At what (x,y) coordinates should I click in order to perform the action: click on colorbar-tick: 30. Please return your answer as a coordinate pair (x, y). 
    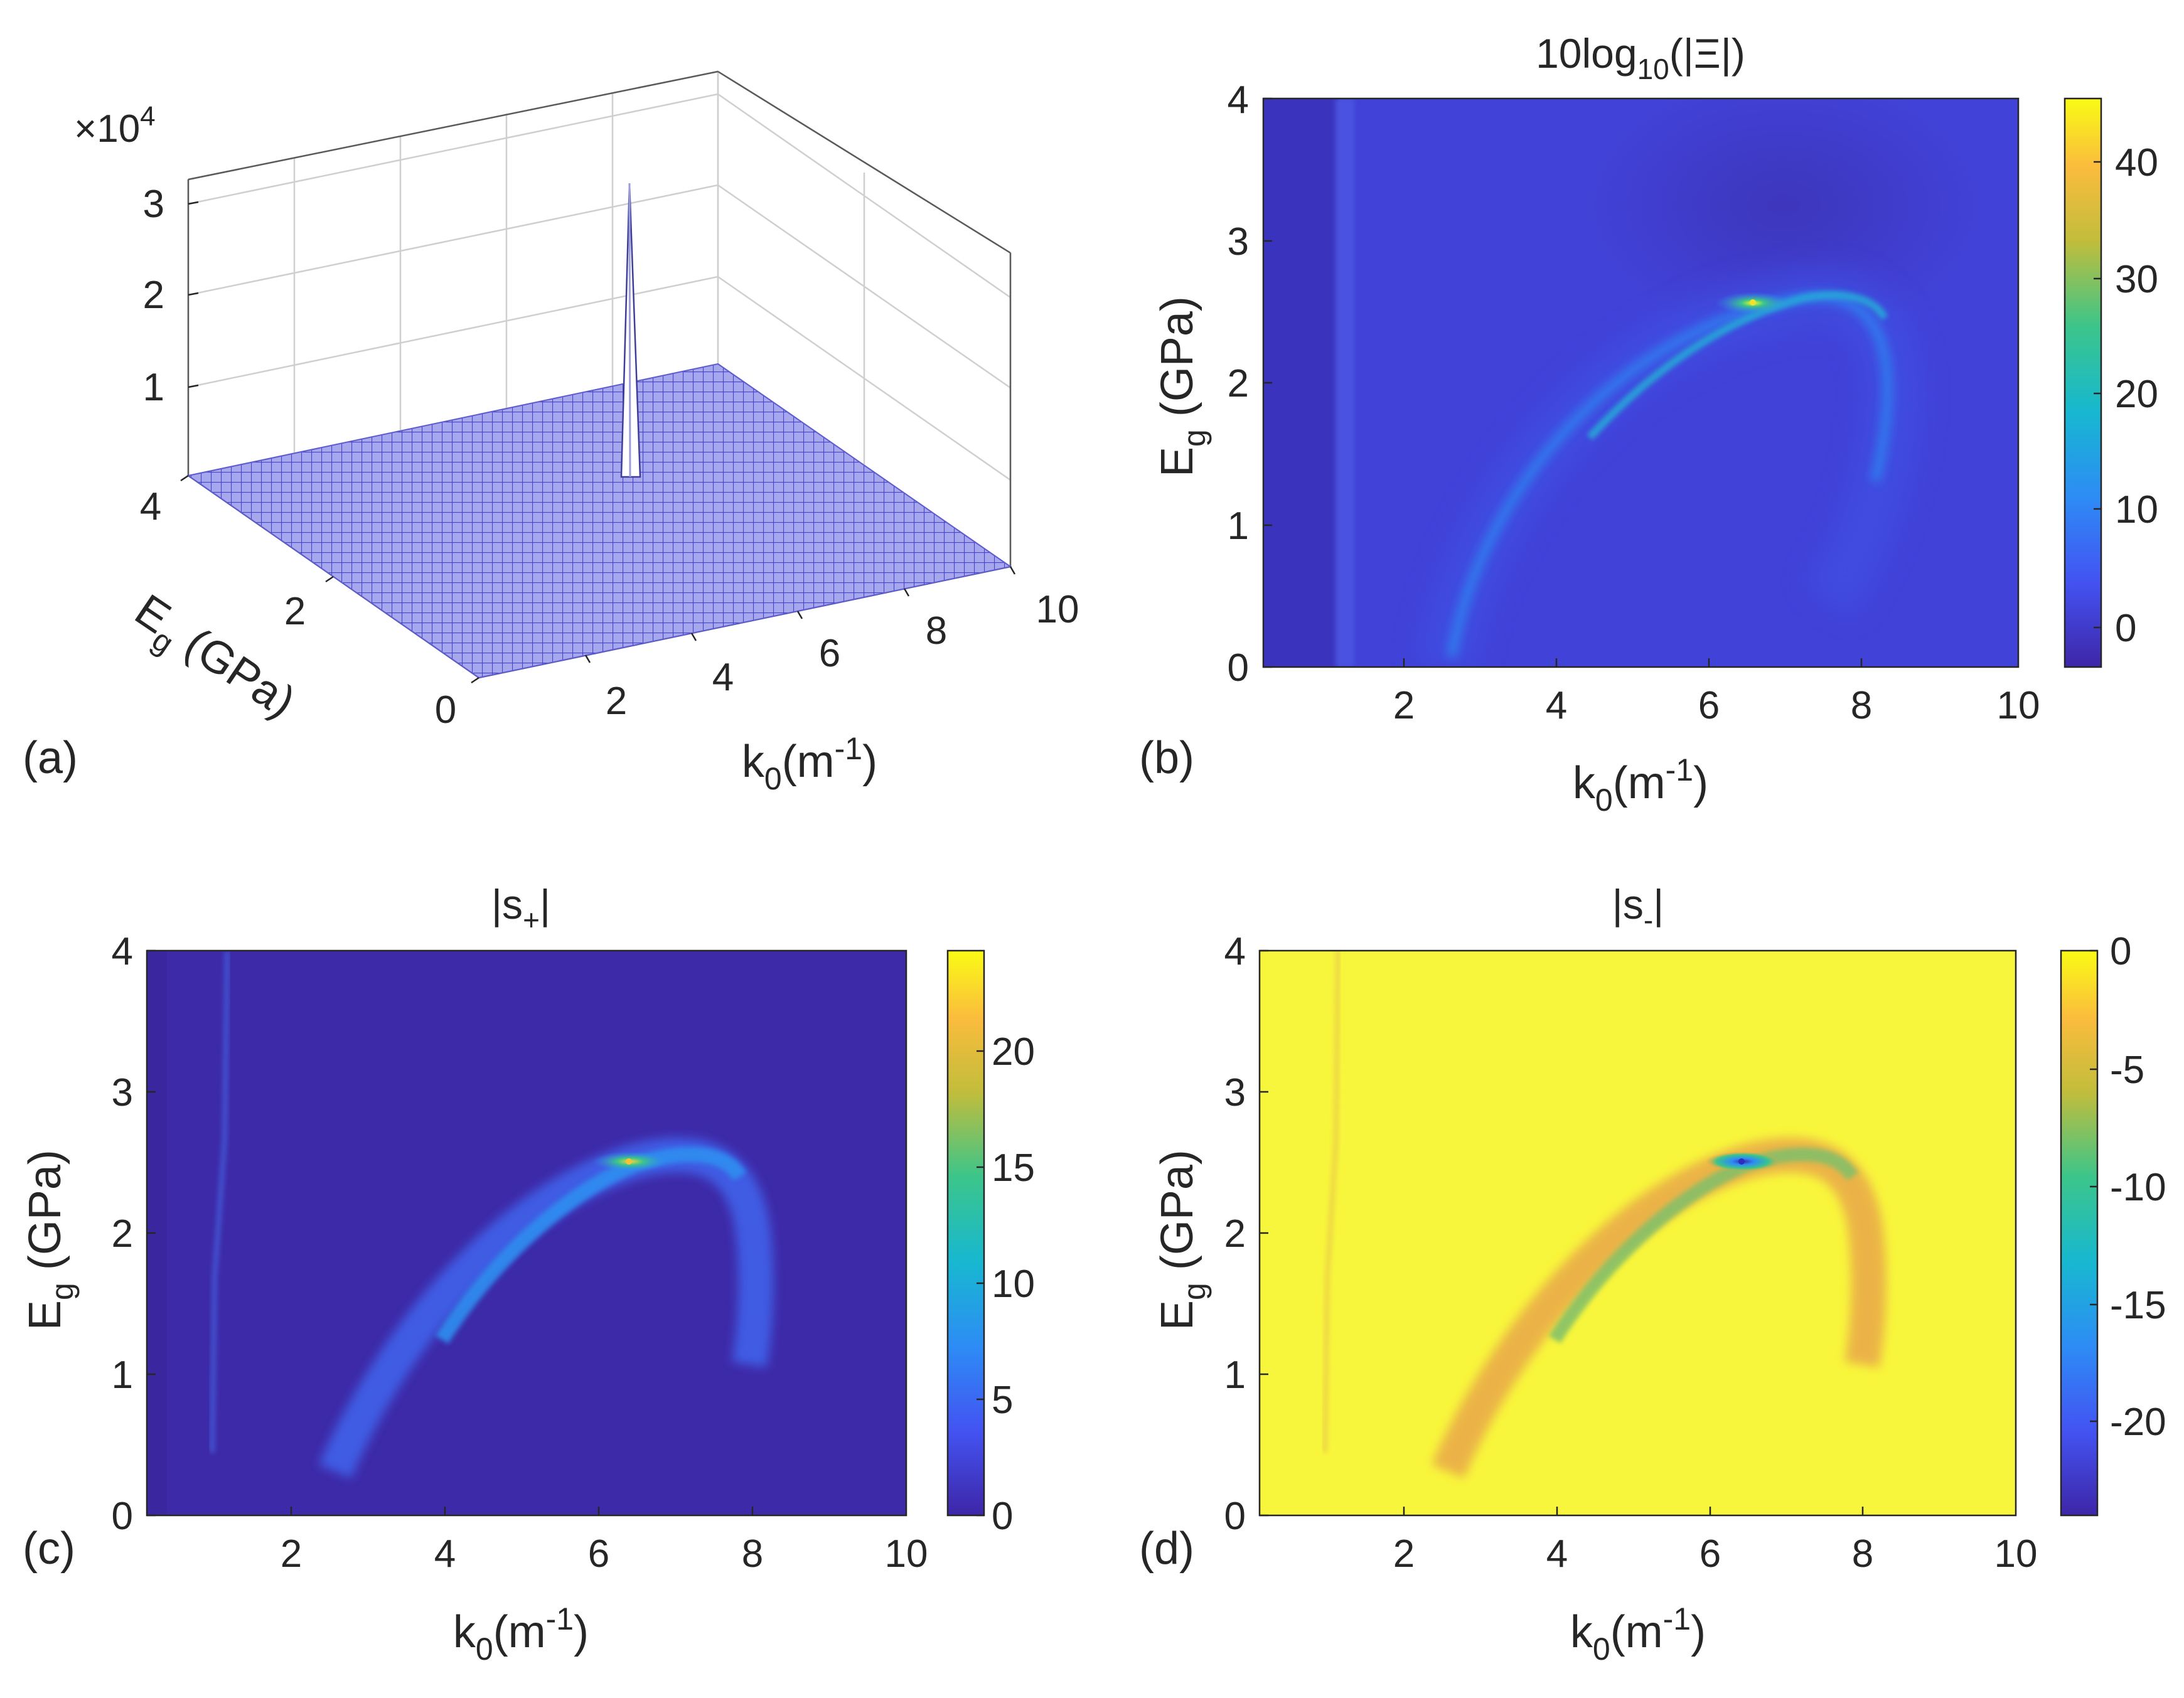
    Looking at the image, I should click on (2136, 279).